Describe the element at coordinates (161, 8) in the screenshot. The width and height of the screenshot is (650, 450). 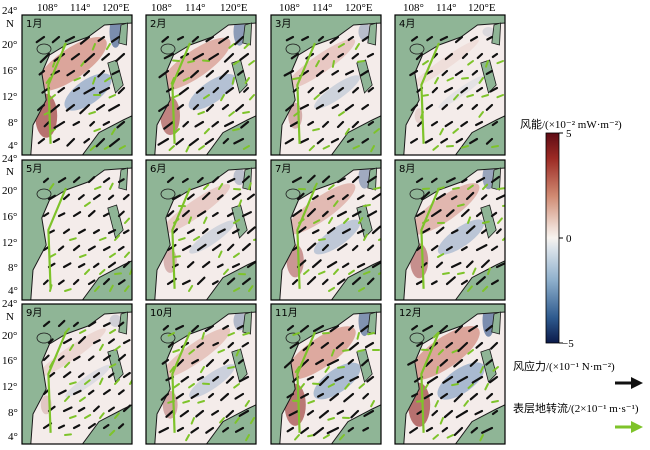
I see `top-tick: 108°` at that location.